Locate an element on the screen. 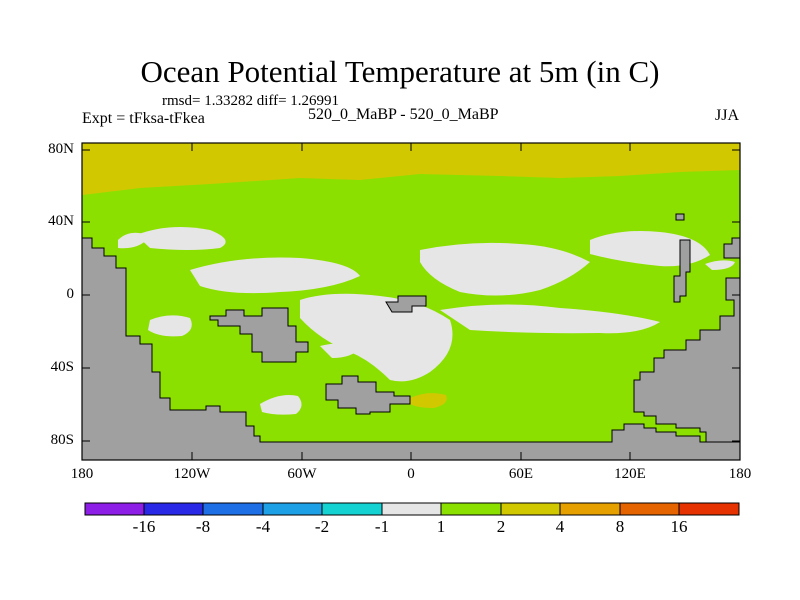 The width and height of the screenshot is (800, 600). lon-label-60e: 60E is located at coordinates (521, 474).